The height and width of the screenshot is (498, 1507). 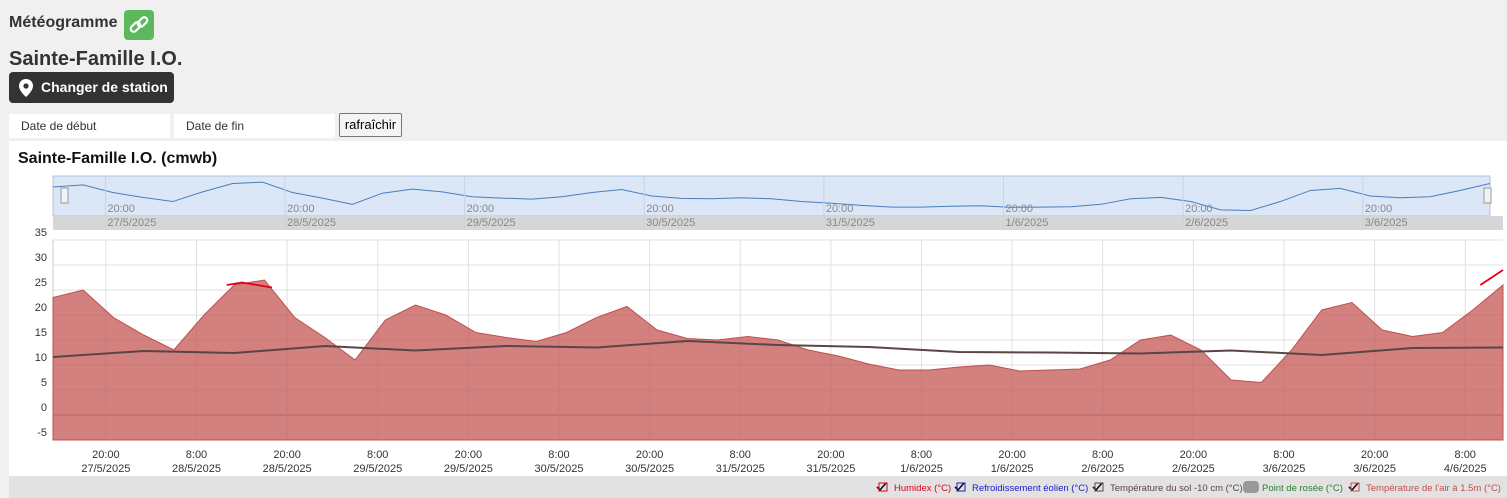 I want to click on station-name: Sainte-Famille I.O., so click(x=96, y=59).